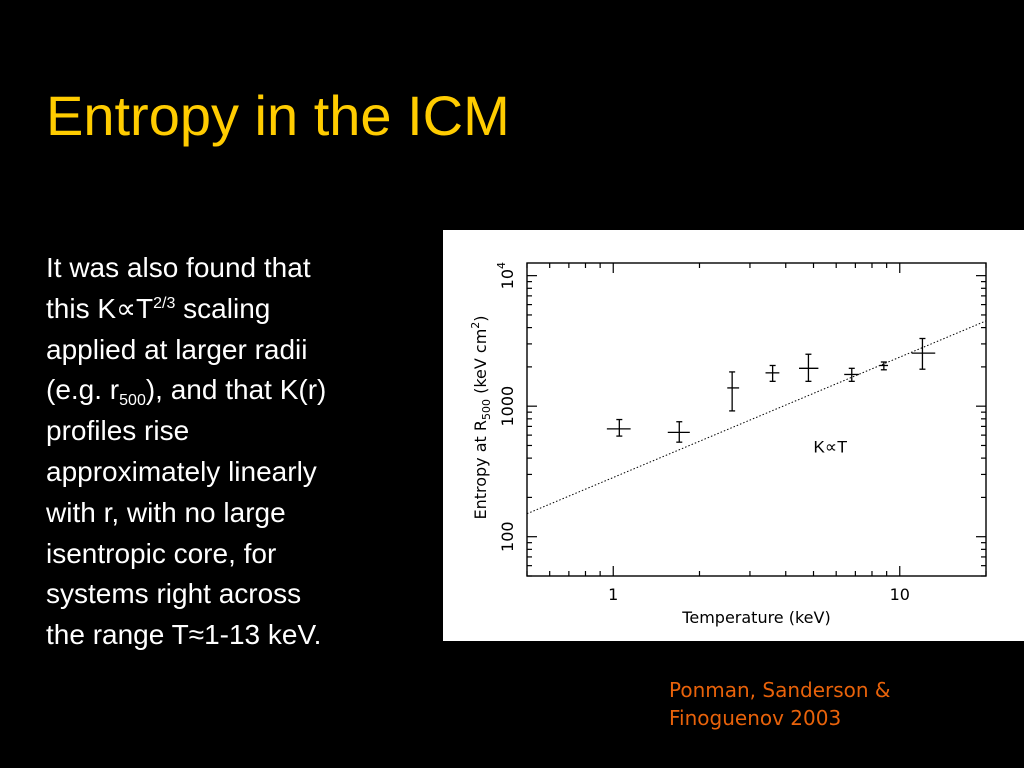 Image resolution: width=1024 pixels, height=768 pixels. What do you see at coordinates (178, 267) in the screenshot?
I see `body-line-1: It was also found that` at bounding box center [178, 267].